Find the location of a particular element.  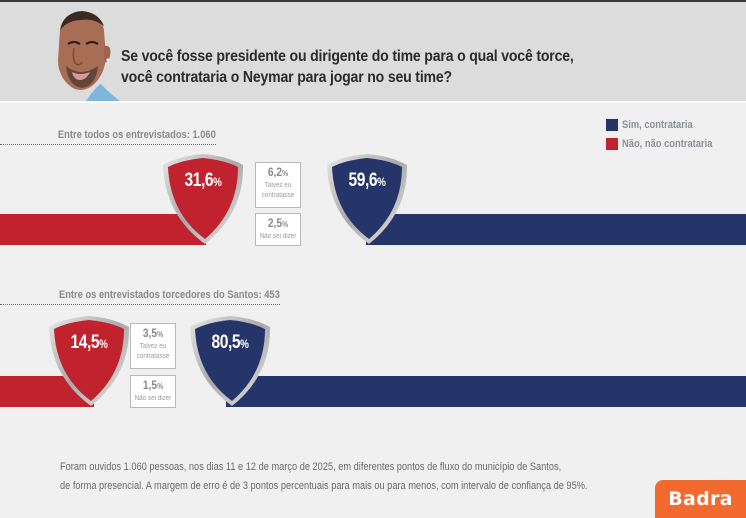

shield-shape-sim-santos is located at coordinates (230, 361).